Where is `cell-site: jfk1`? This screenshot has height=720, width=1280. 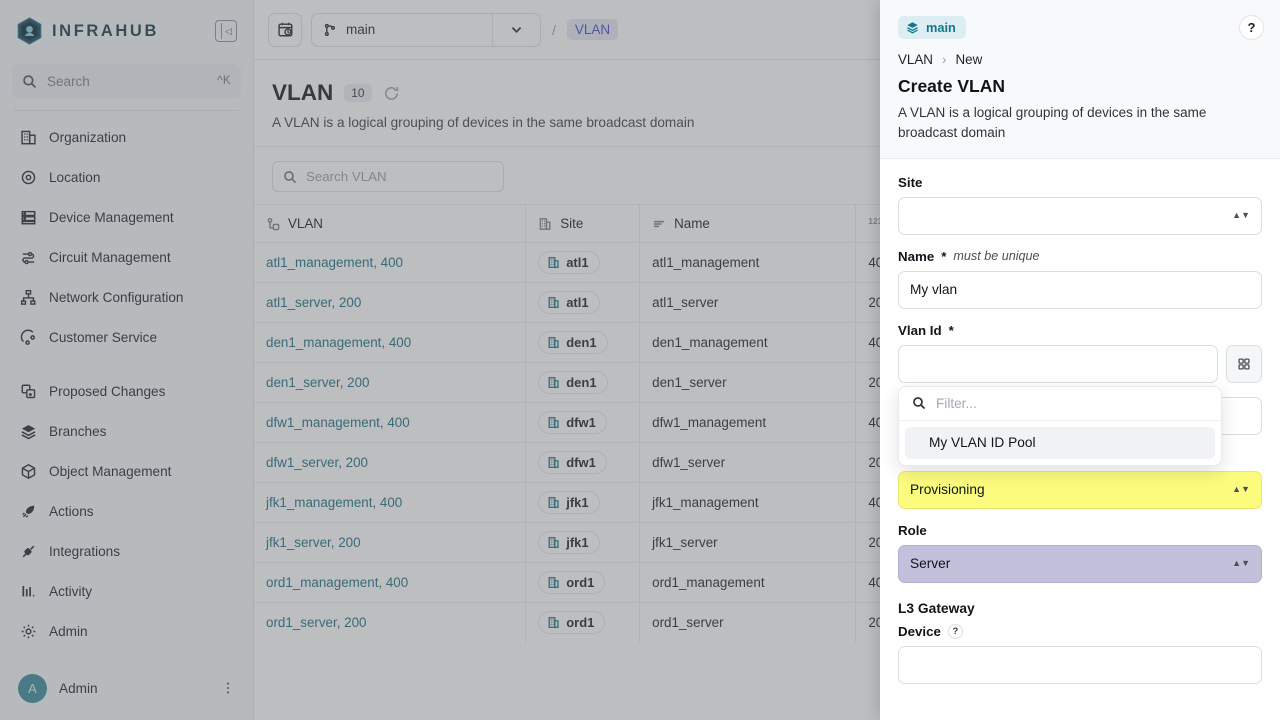 cell-site: jfk1 is located at coordinates (583, 542).